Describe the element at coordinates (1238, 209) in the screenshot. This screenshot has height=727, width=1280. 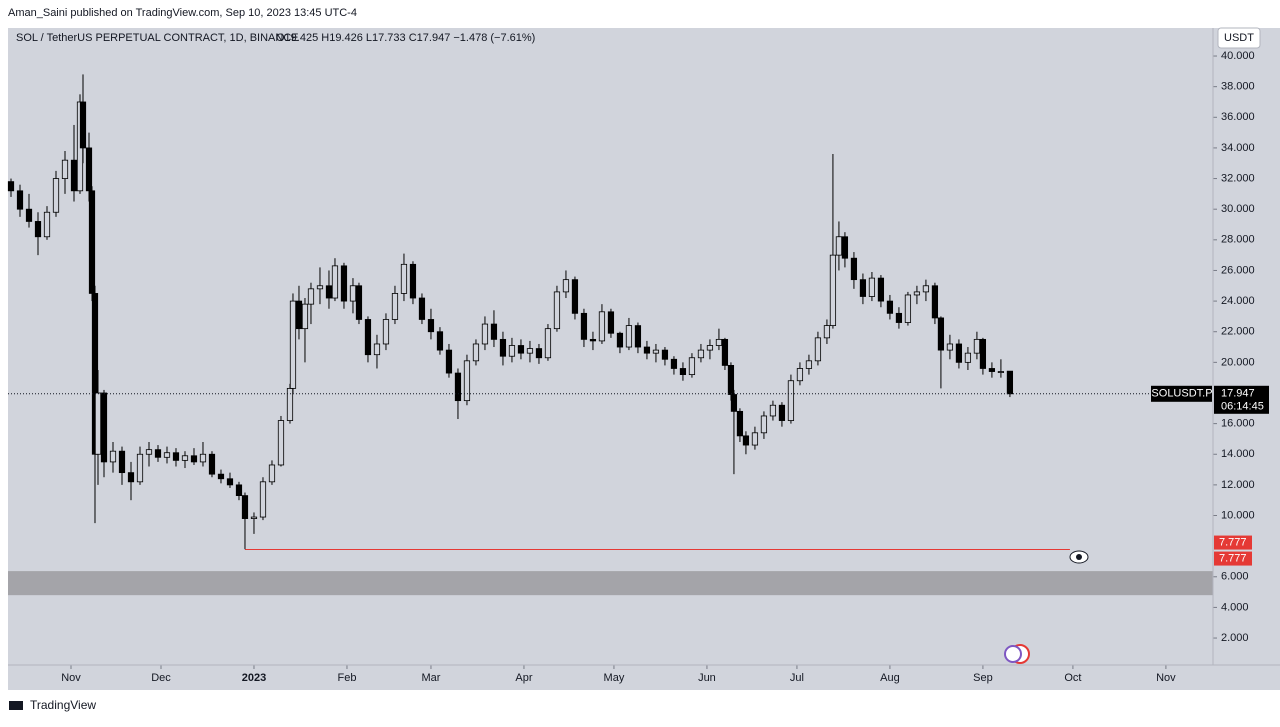
I see `y-tick-label: 30.000` at that location.